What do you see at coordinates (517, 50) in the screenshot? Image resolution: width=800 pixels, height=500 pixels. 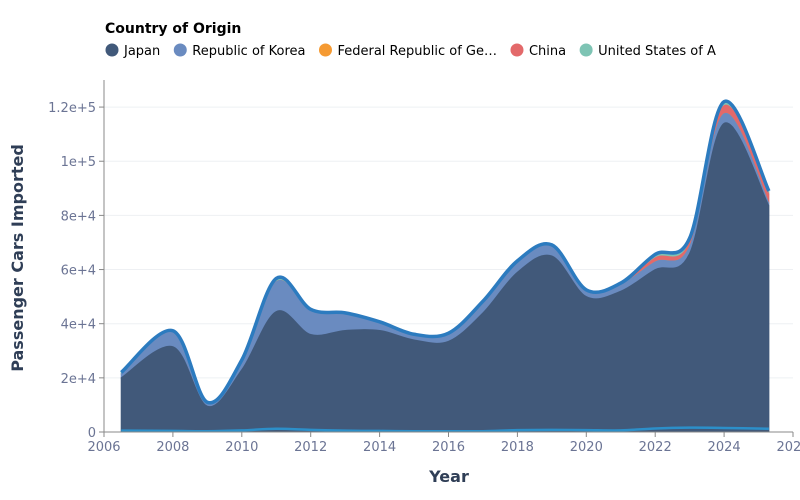 I see `legend-swatch-china` at bounding box center [517, 50].